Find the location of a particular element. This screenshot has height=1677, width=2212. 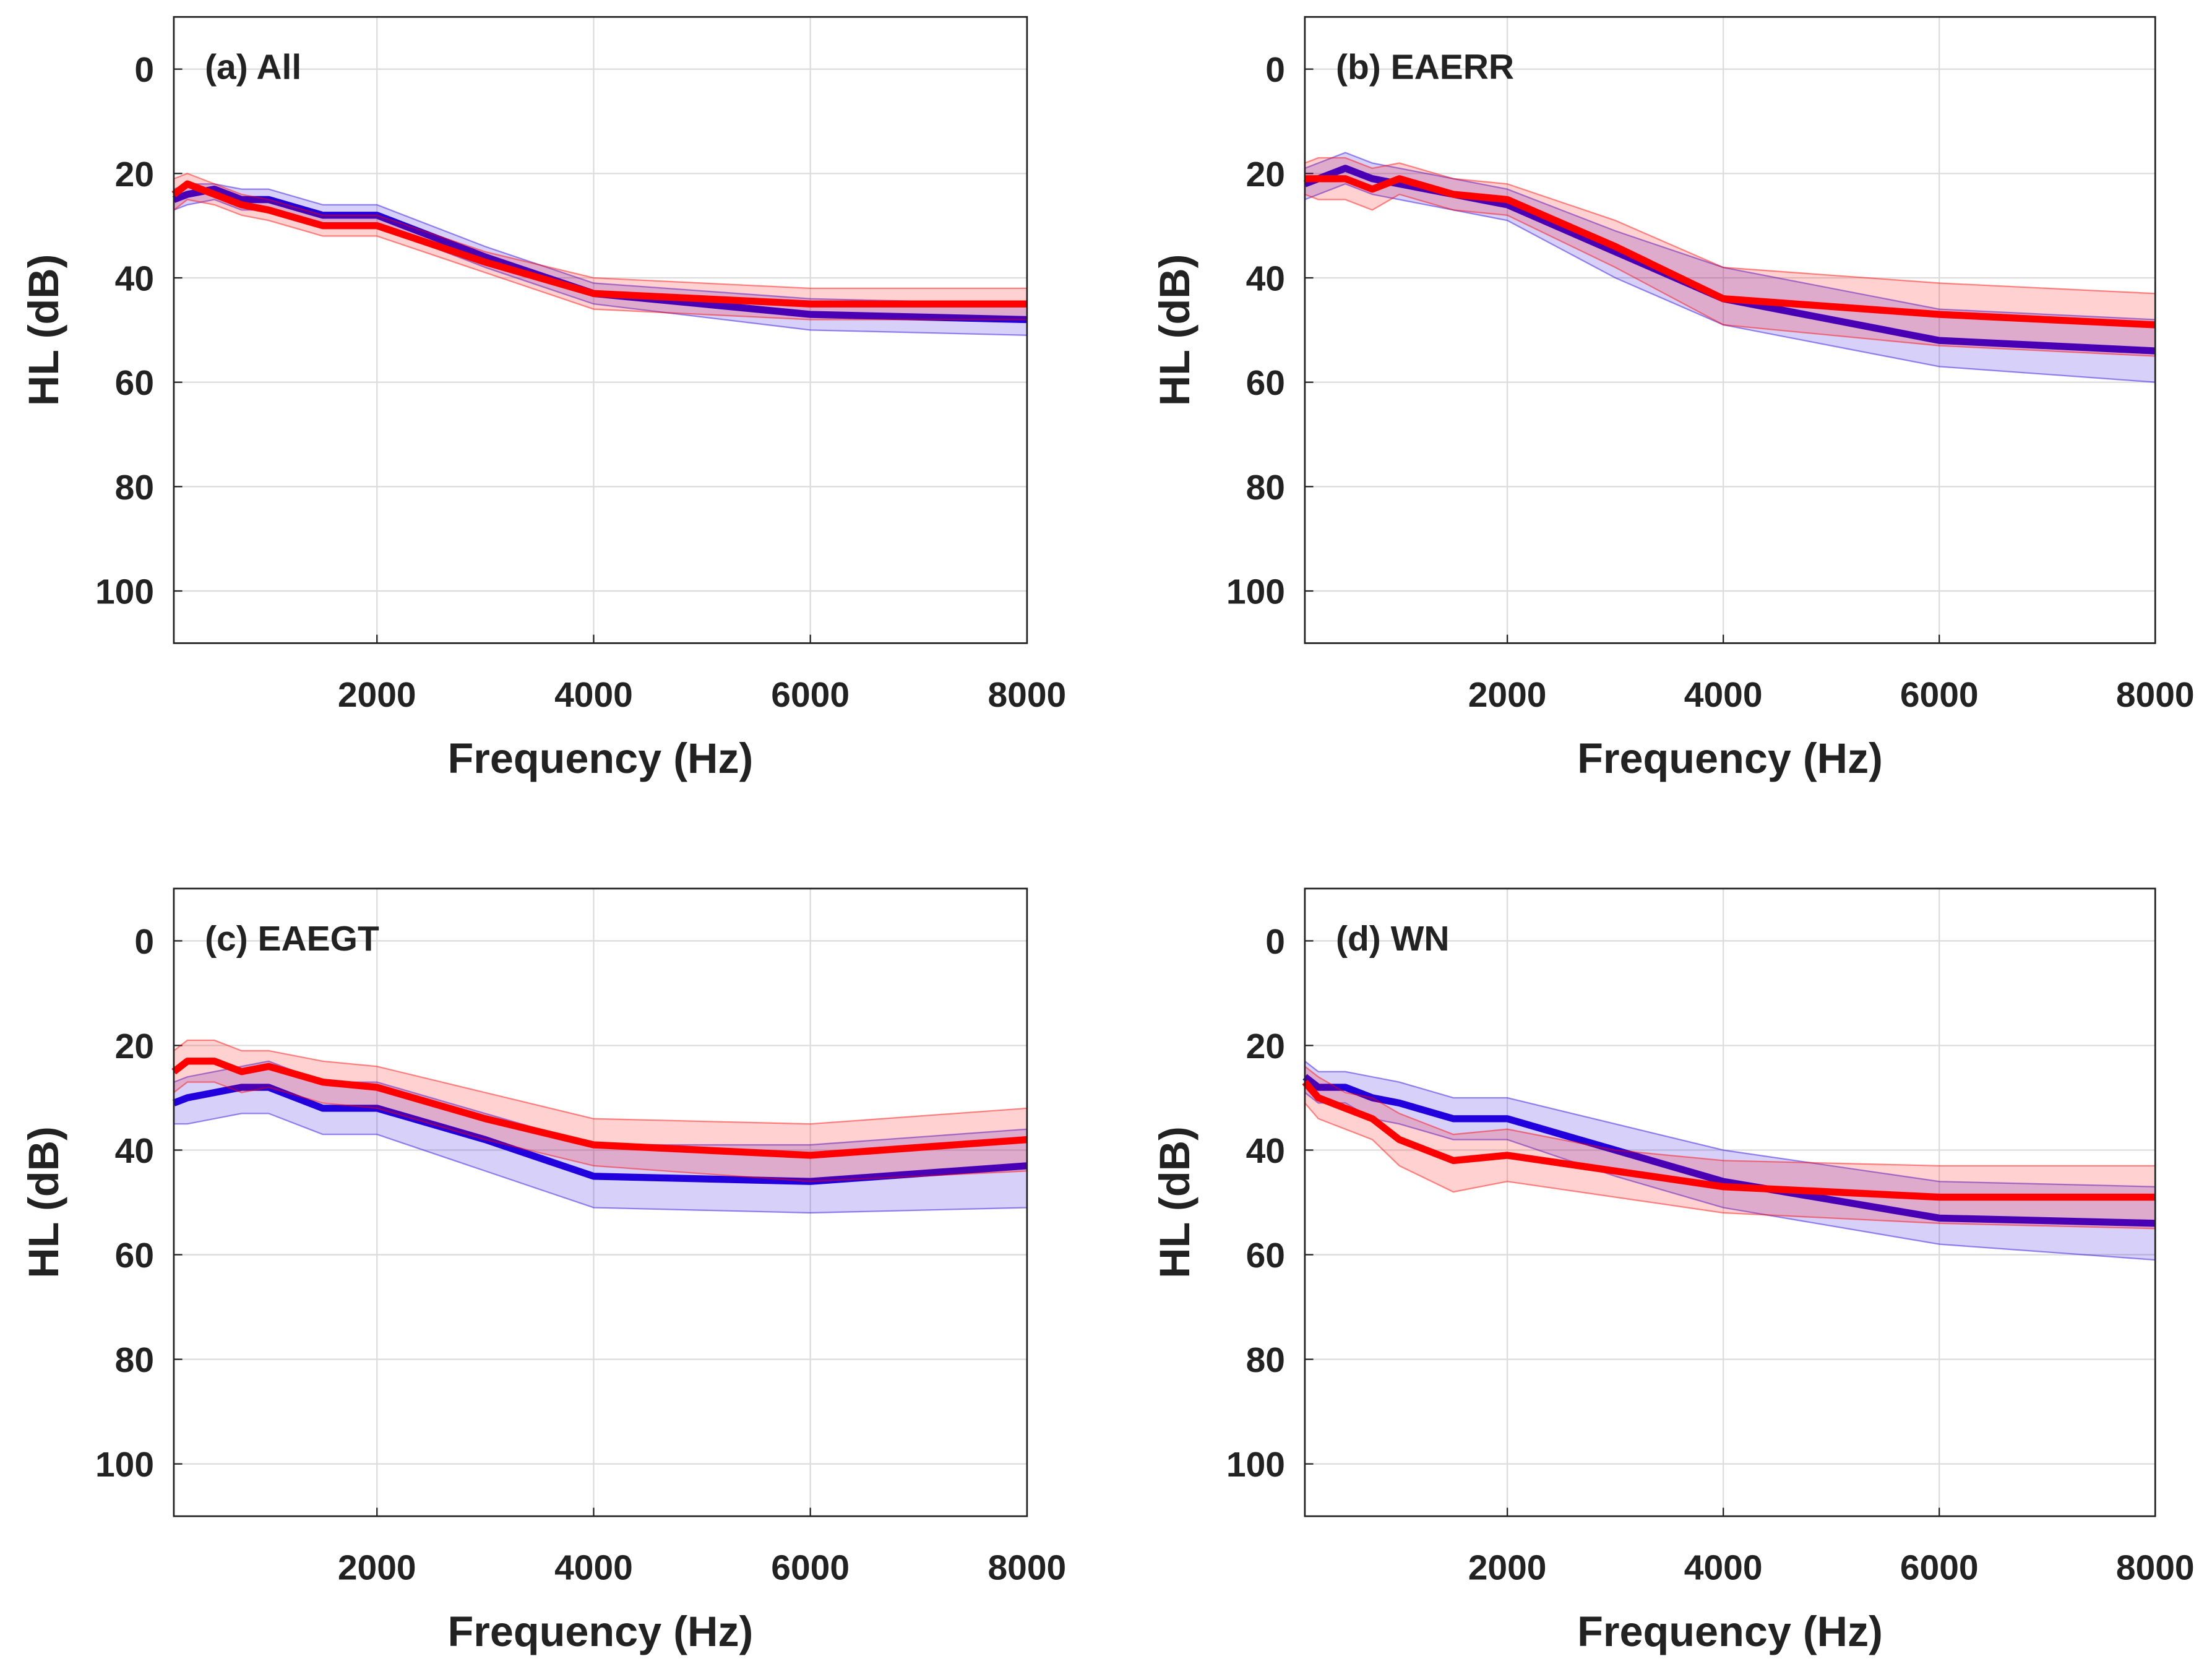

panel-title: (d) WN is located at coordinates (1392, 939).